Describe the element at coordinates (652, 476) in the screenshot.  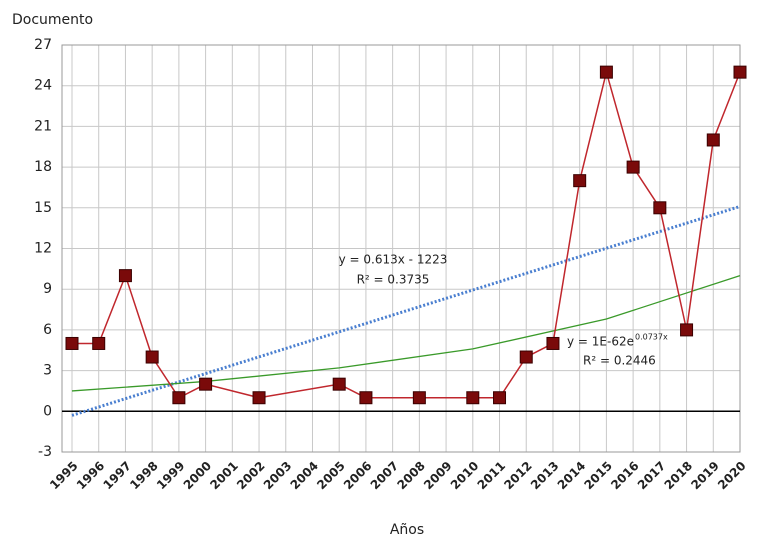
I see `x-tick-label: 2017` at that location.